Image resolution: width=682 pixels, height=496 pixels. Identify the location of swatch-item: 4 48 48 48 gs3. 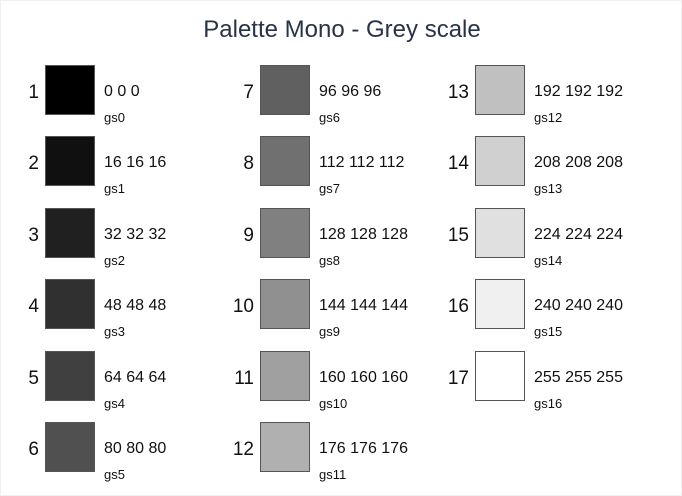
(106, 309).